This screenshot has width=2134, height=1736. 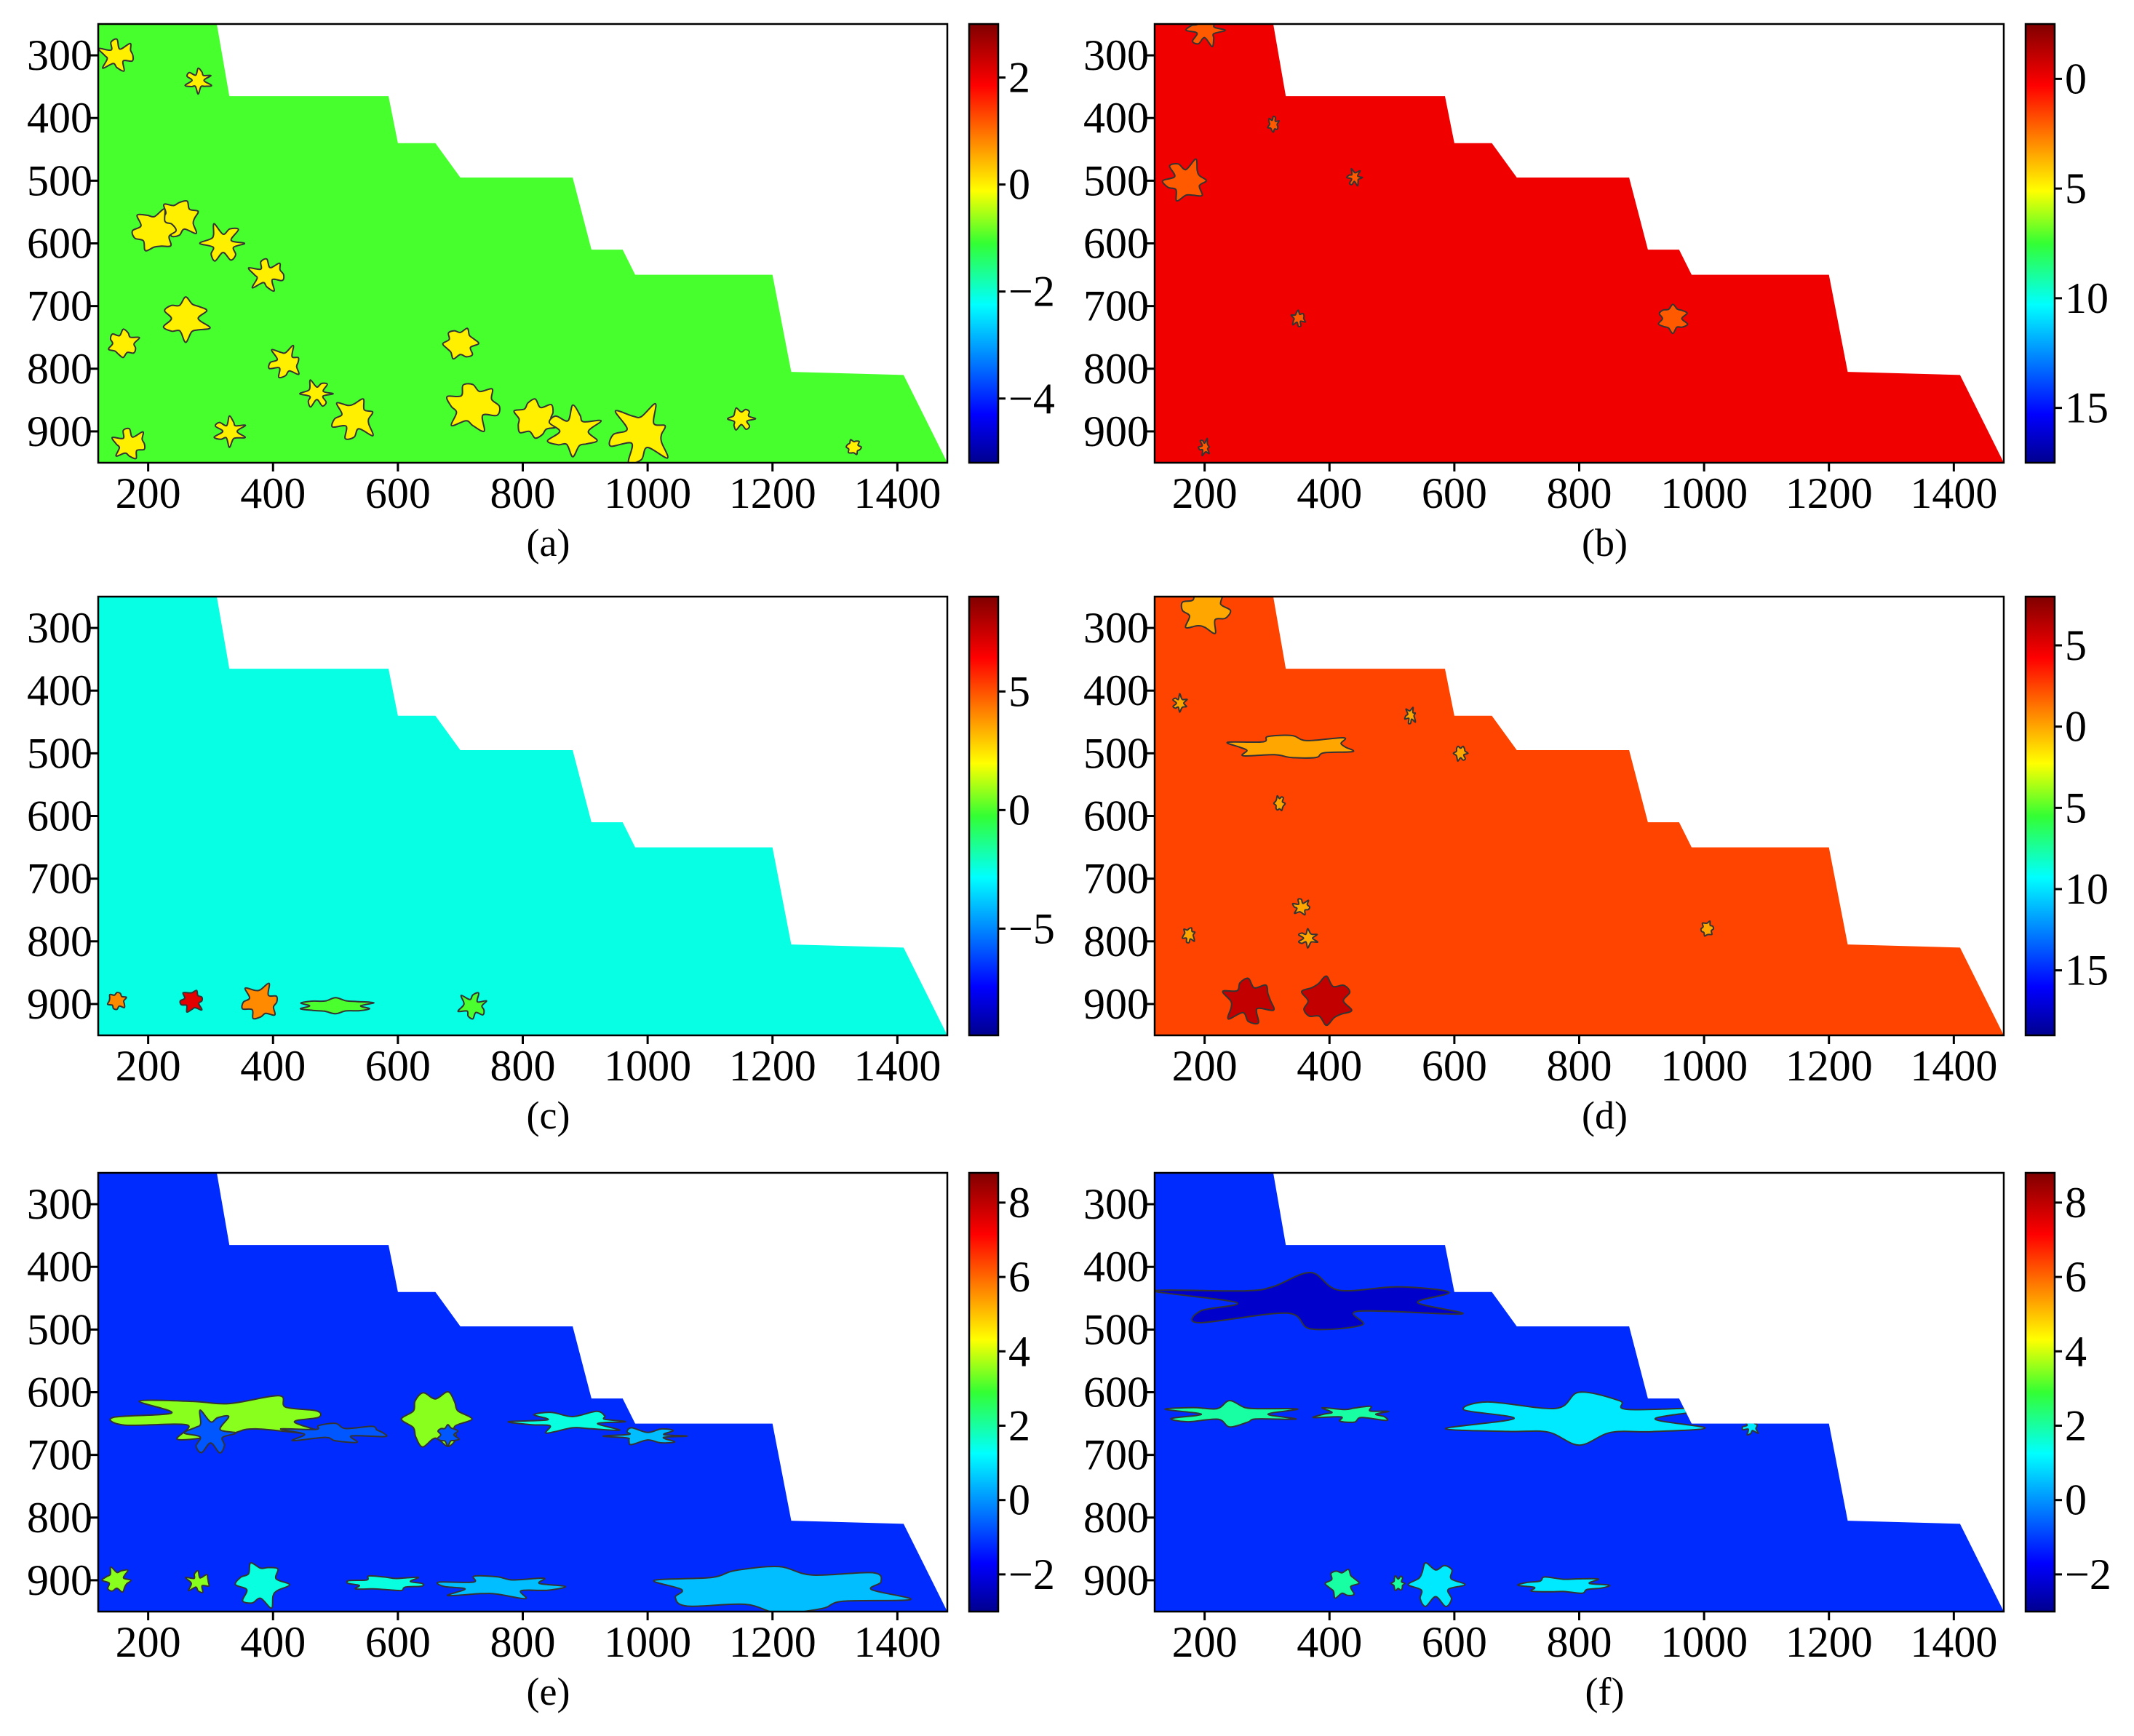 What do you see at coordinates (2087, 971) in the screenshot?
I see `colorbar-tick-label: 15` at bounding box center [2087, 971].